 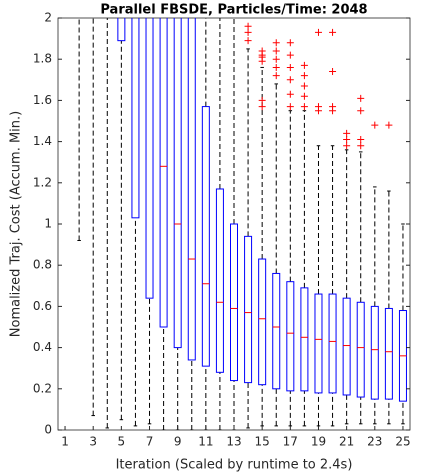 I want to click on y-tick-label: 0, so click(x=48, y=430).